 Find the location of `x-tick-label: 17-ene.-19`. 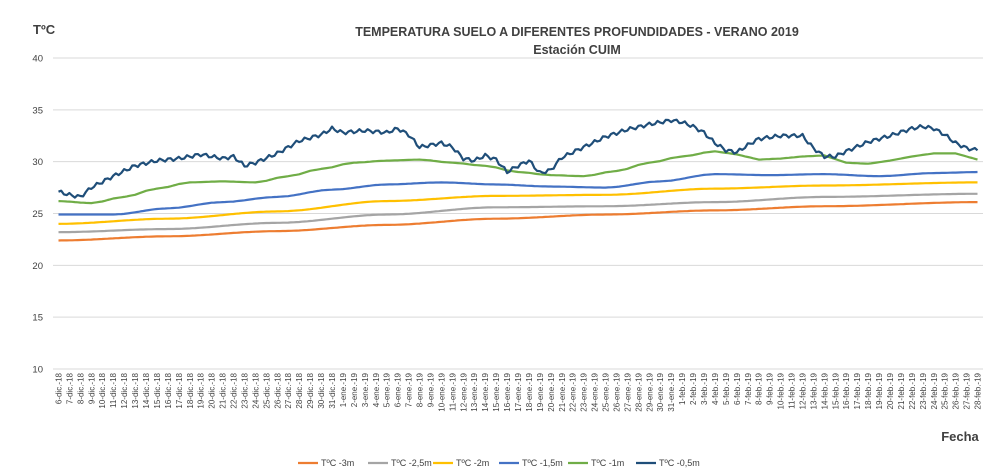

x-tick-label: 17-ene.-19 is located at coordinates (518, 391).